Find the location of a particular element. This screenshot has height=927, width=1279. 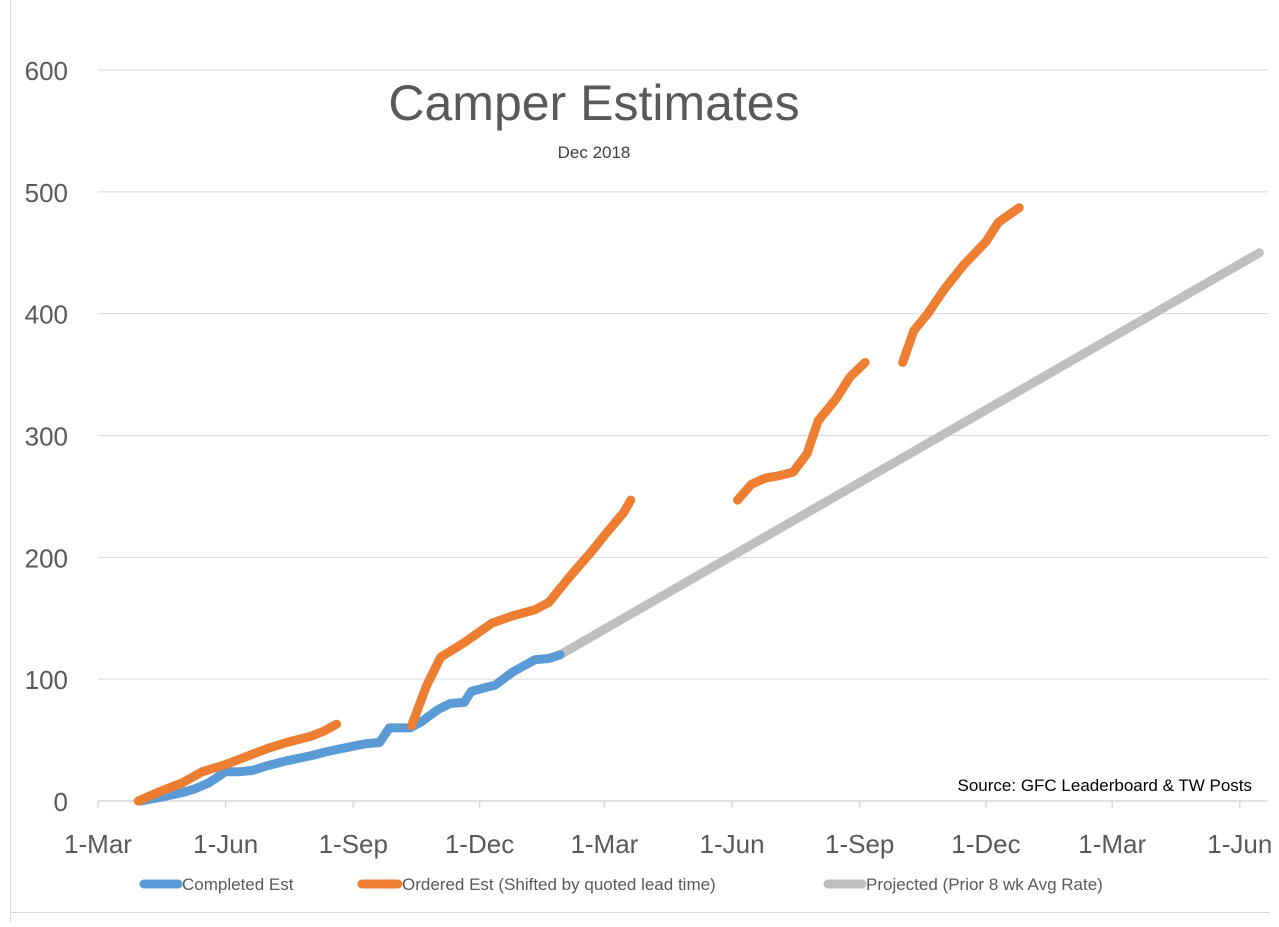

y-tick-label: 500 is located at coordinates (46, 193).